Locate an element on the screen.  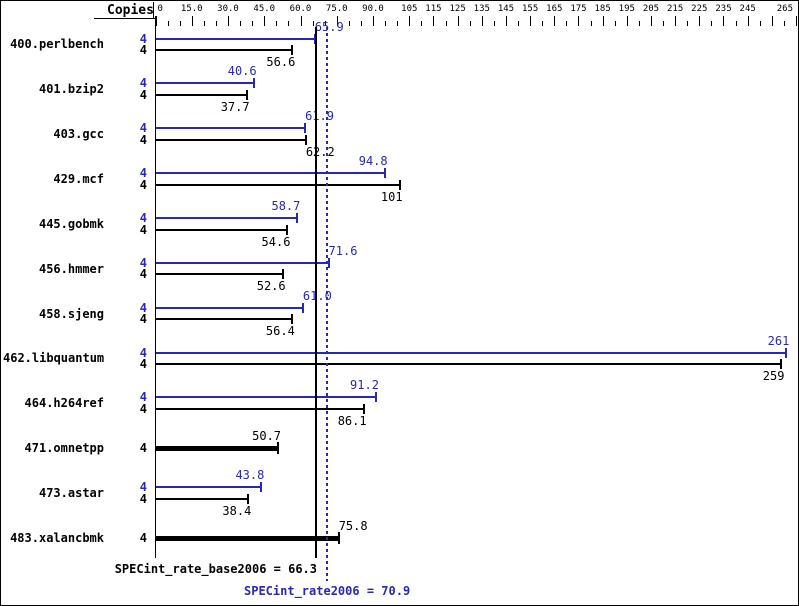
value-label: 52.6 is located at coordinates (271, 286).